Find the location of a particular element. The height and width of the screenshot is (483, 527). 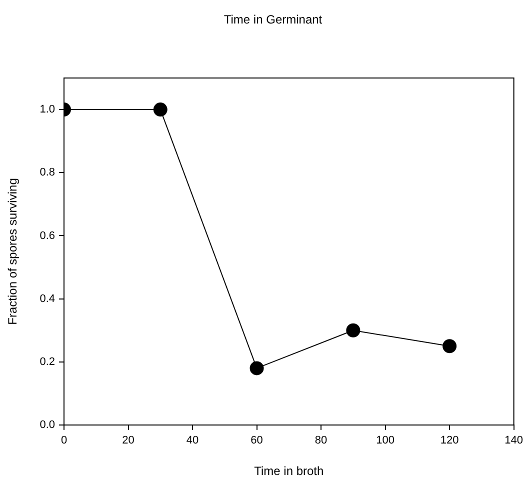

x-tick-label: 80 is located at coordinates (321, 440).